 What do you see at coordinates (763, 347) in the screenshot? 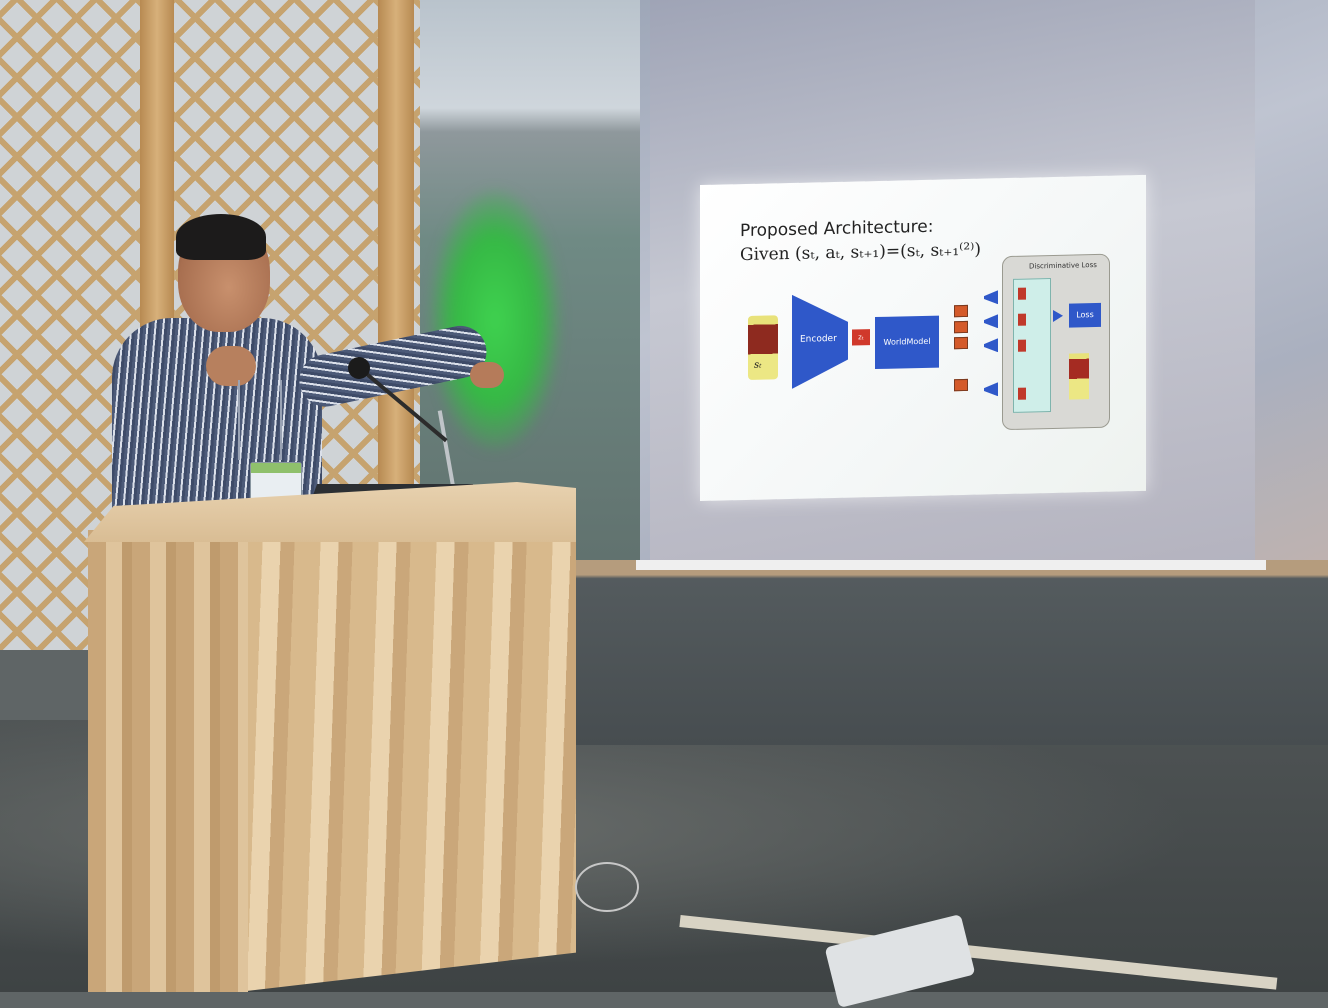
I see `input-frame-image` at bounding box center [763, 347].